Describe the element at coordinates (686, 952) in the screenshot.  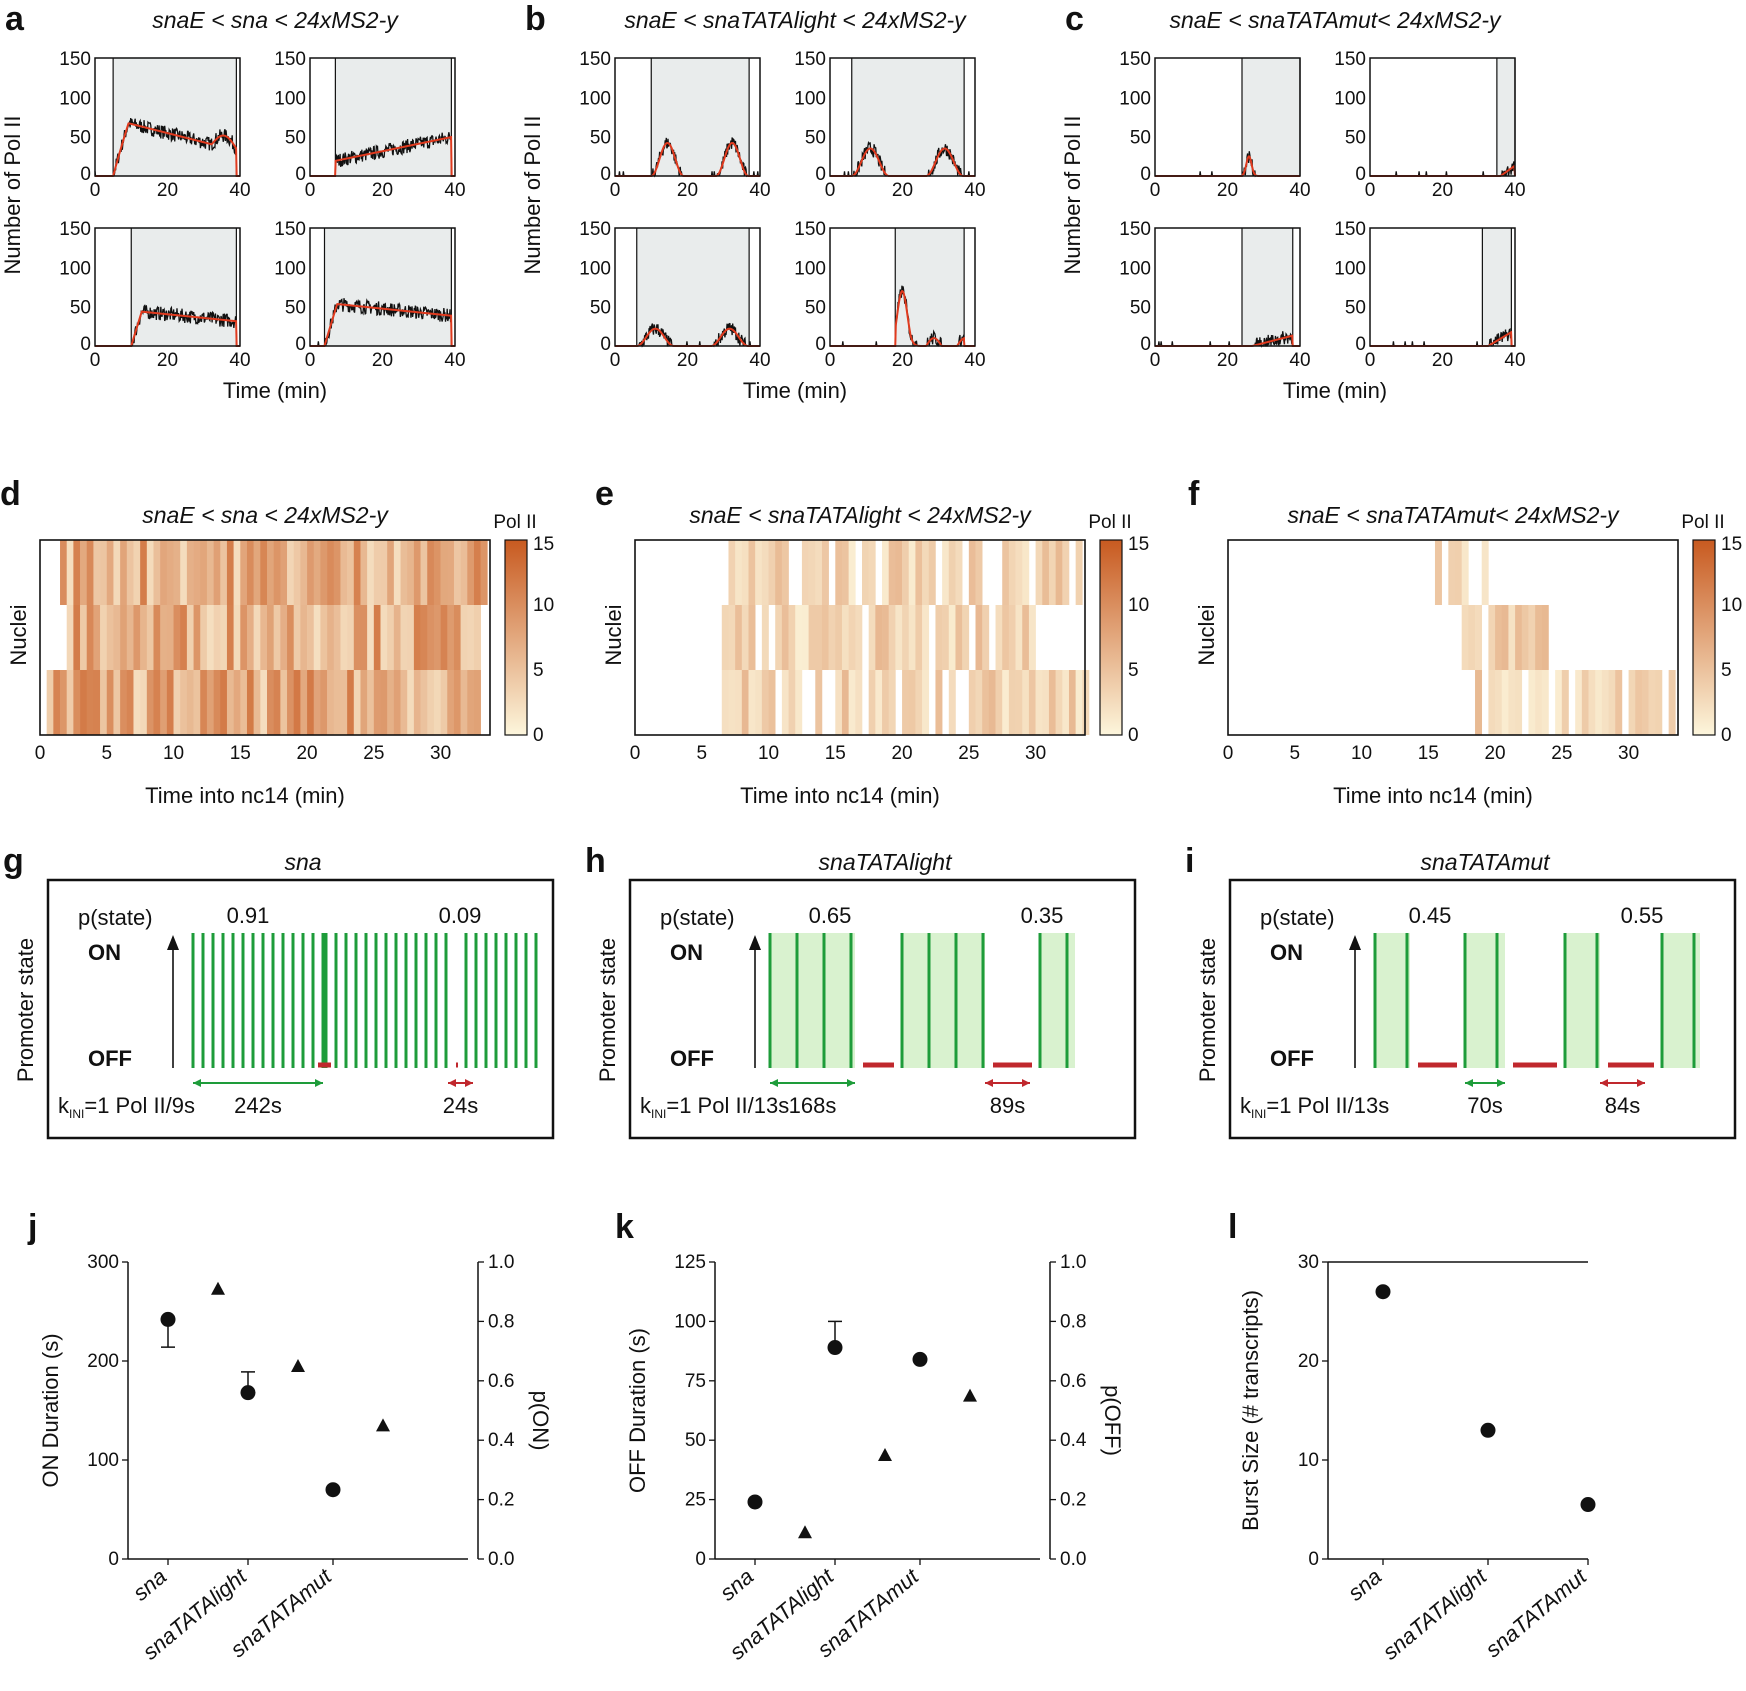
I see `on-label: ON` at that location.